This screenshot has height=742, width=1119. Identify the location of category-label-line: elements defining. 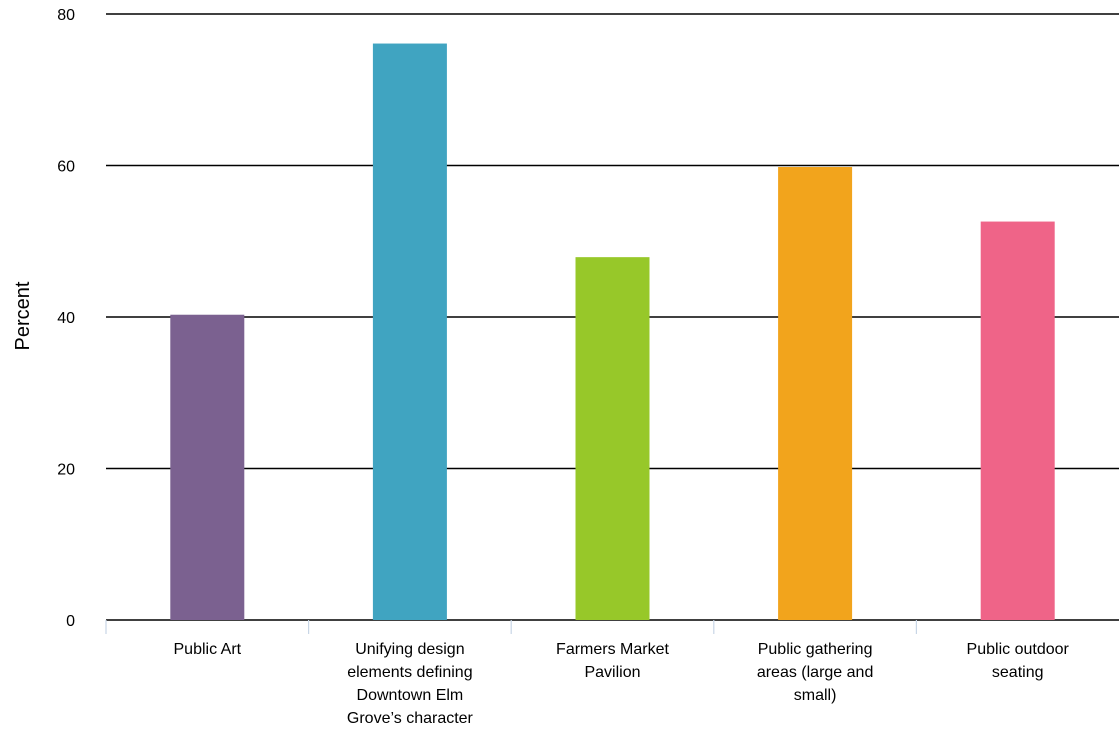
(409, 672).